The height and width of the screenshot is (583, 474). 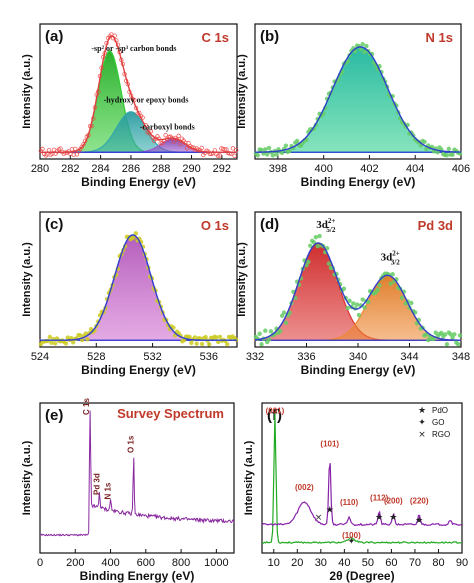 What do you see at coordinates (133, 48) in the screenshot?
I see `peak-annotation: -sp² or -sp³ carbon bonds` at bounding box center [133, 48].